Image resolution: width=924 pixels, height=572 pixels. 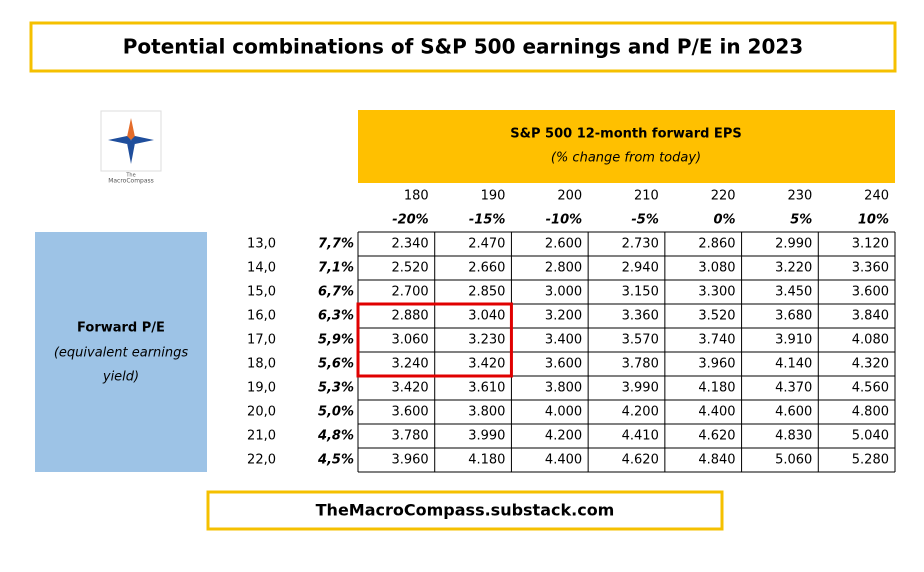 What do you see at coordinates (336, 388) in the screenshot?
I see `row-yield: 5,3%` at bounding box center [336, 388].